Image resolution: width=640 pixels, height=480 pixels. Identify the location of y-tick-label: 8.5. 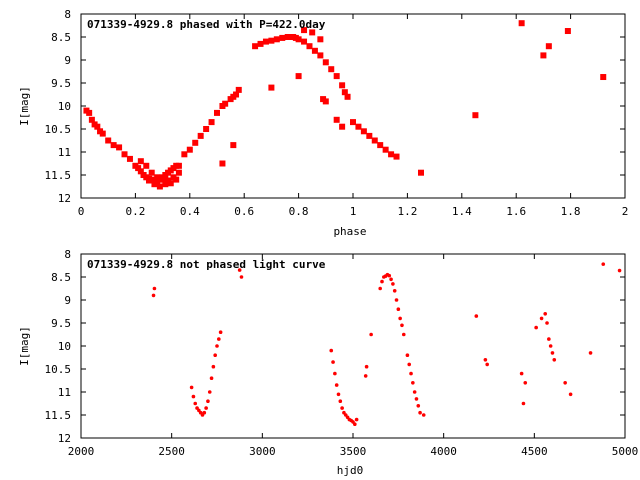
(61, 37).